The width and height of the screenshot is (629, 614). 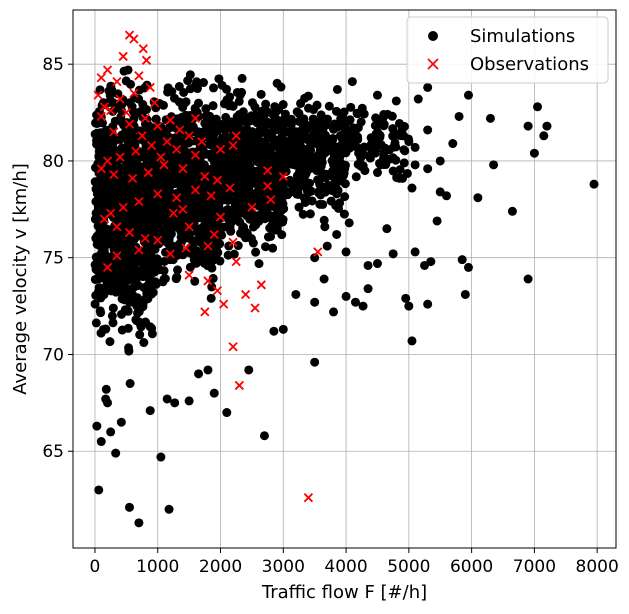 I want to click on y-tick-label: 75, so click(x=53, y=259).